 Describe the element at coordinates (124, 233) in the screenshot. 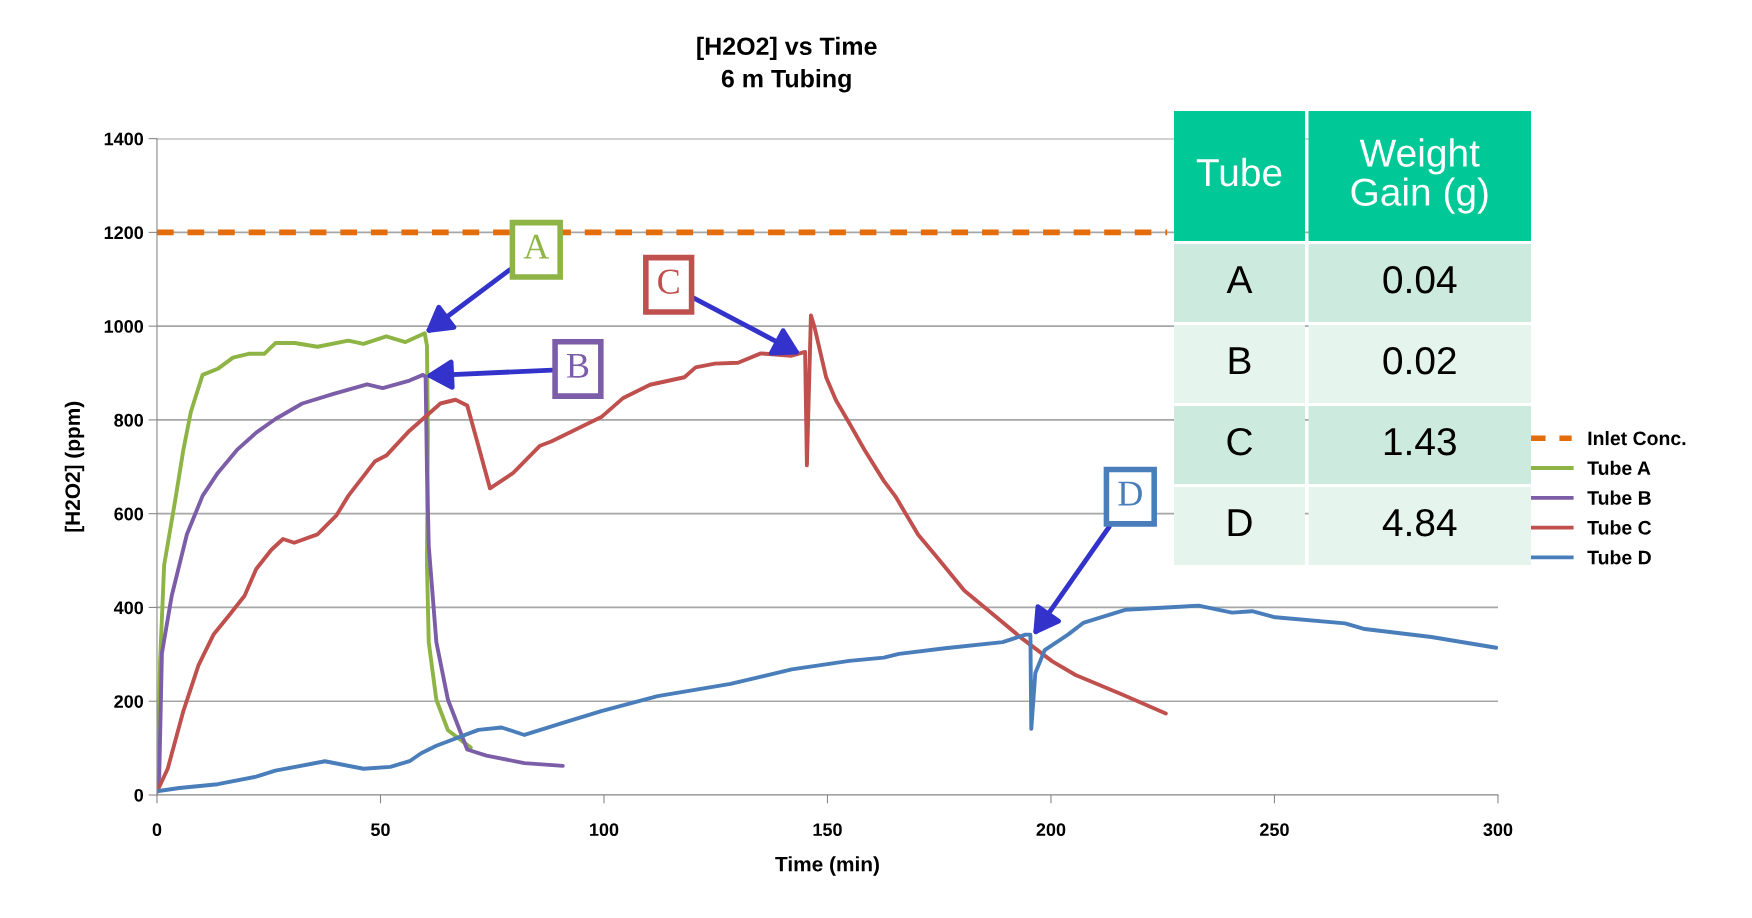

I see `y-tick-label: 1200` at that location.